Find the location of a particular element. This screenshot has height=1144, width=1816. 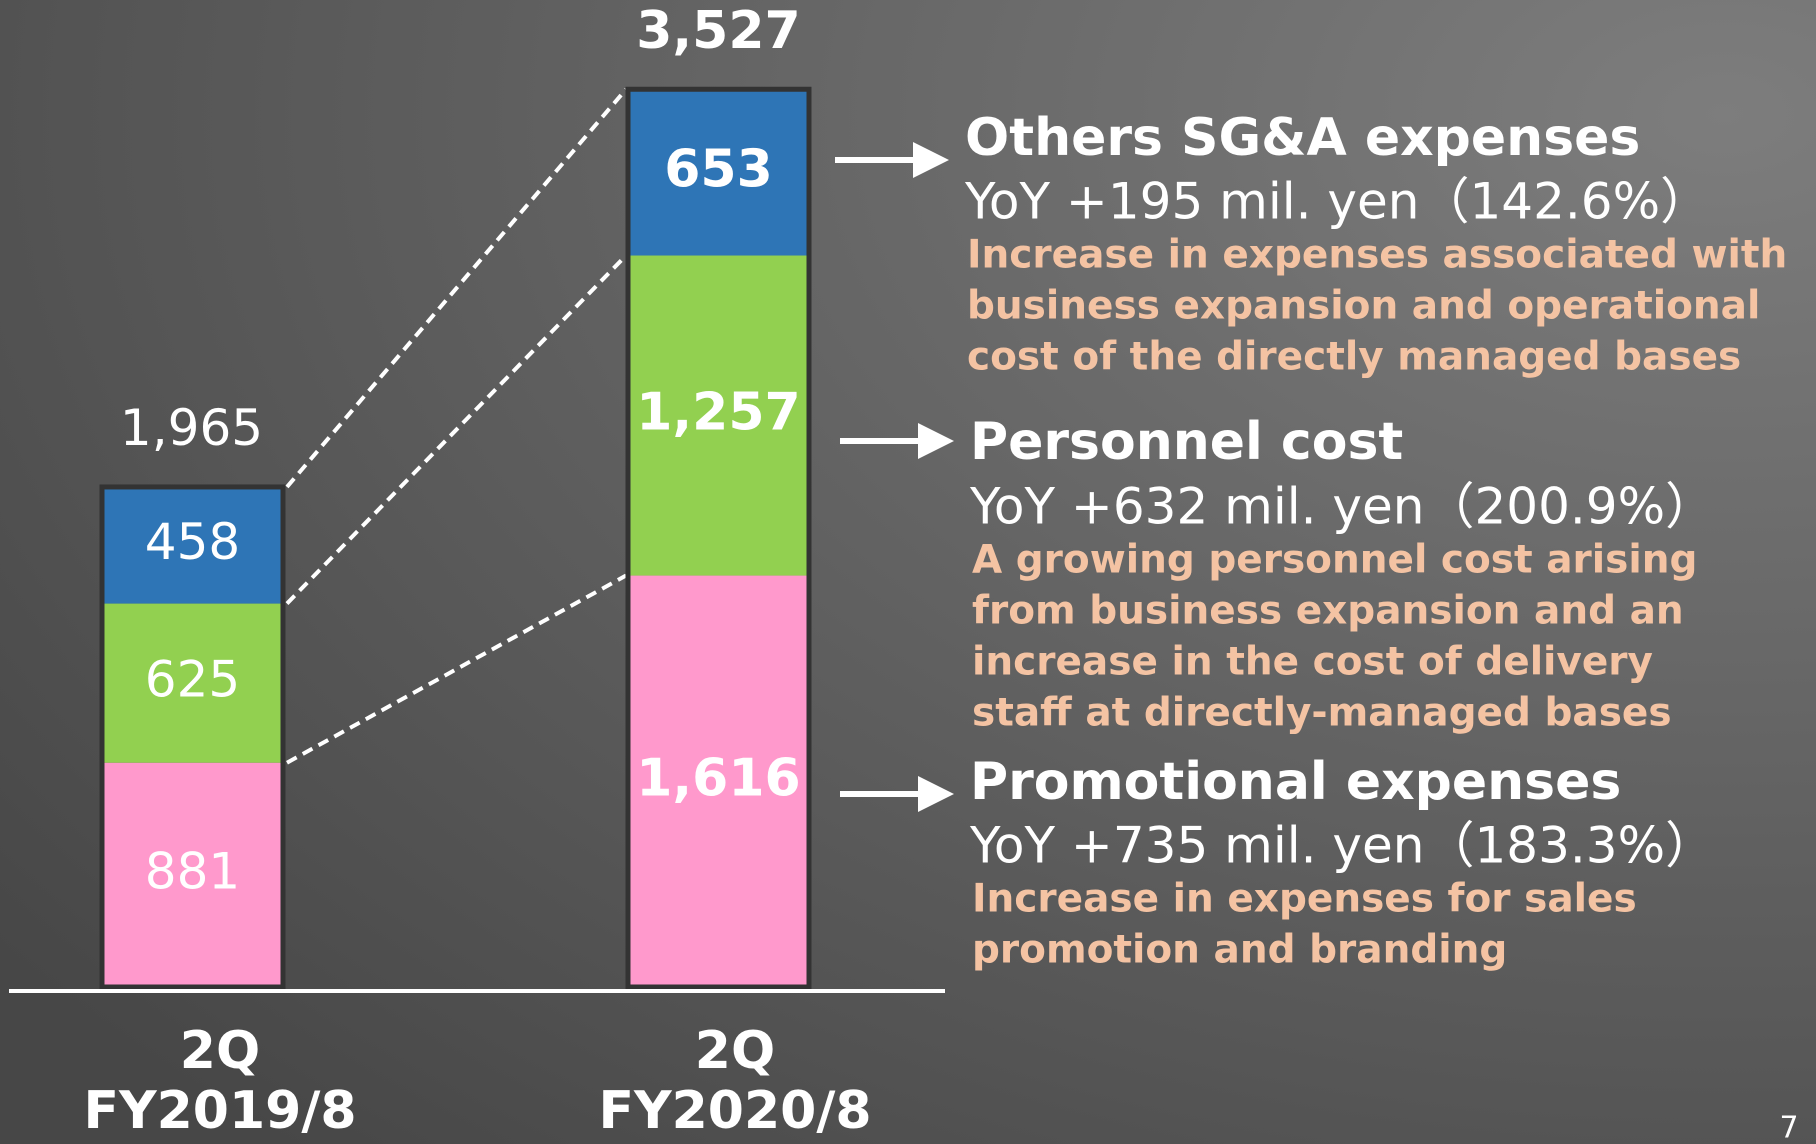

annotation-line: A growing personnel cost arising is located at coordinates (1334, 560).